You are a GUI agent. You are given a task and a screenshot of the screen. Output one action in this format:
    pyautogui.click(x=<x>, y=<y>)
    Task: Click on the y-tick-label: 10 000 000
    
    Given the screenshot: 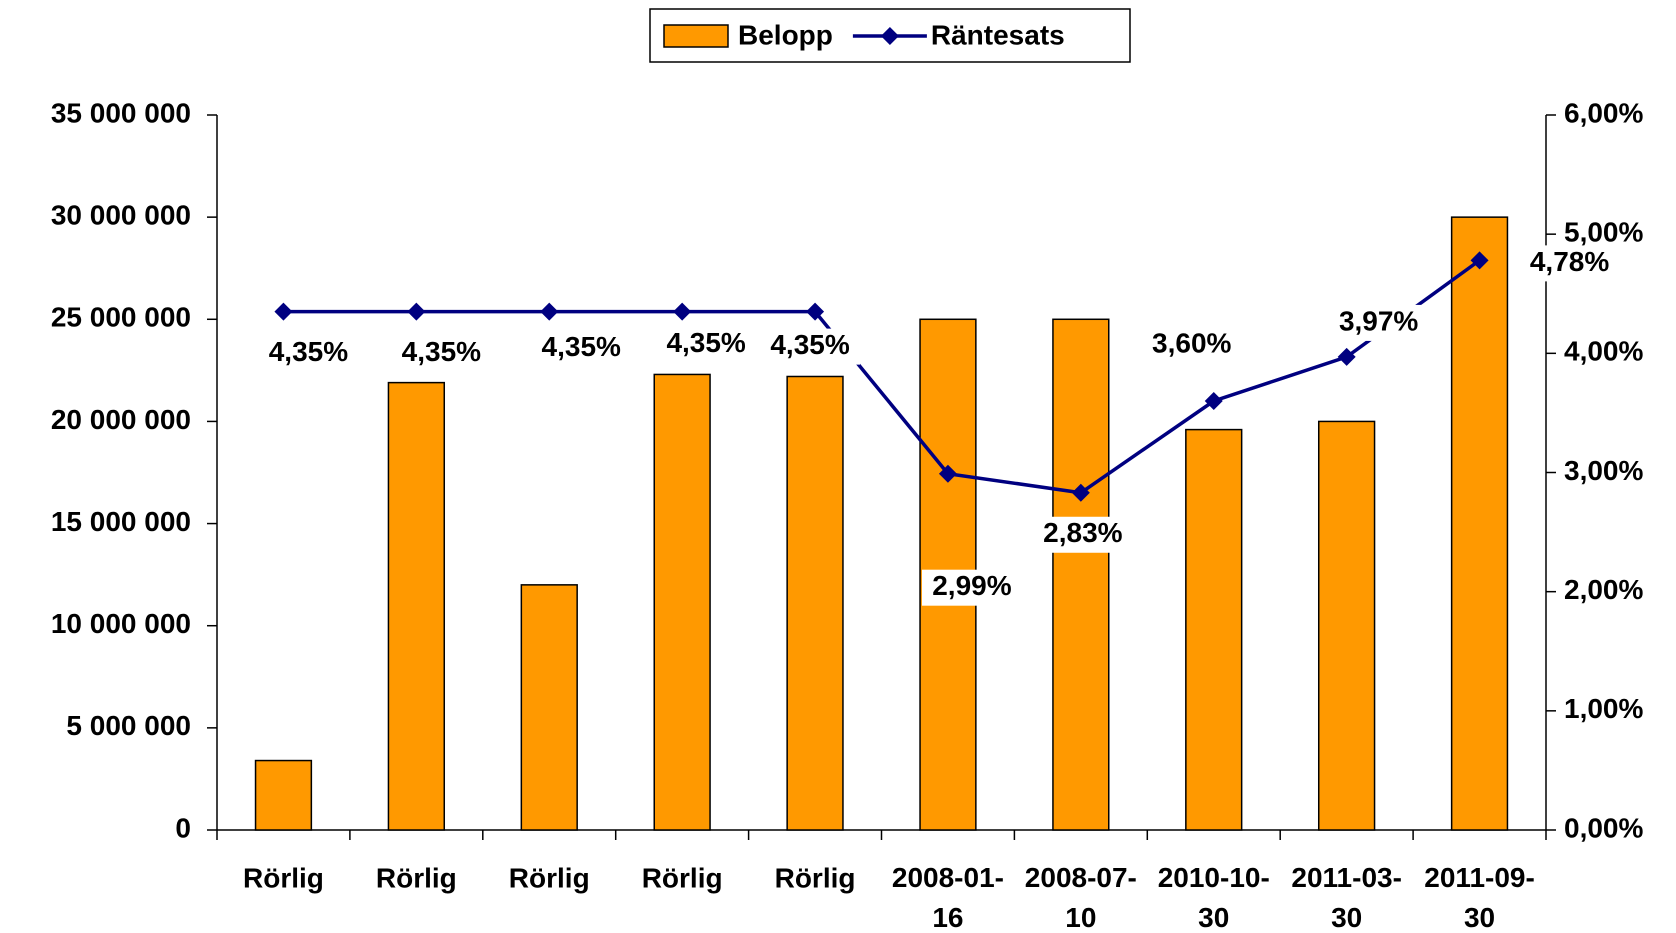 What is the action you would take?
    pyautogui.click(x=121, y=623)
    